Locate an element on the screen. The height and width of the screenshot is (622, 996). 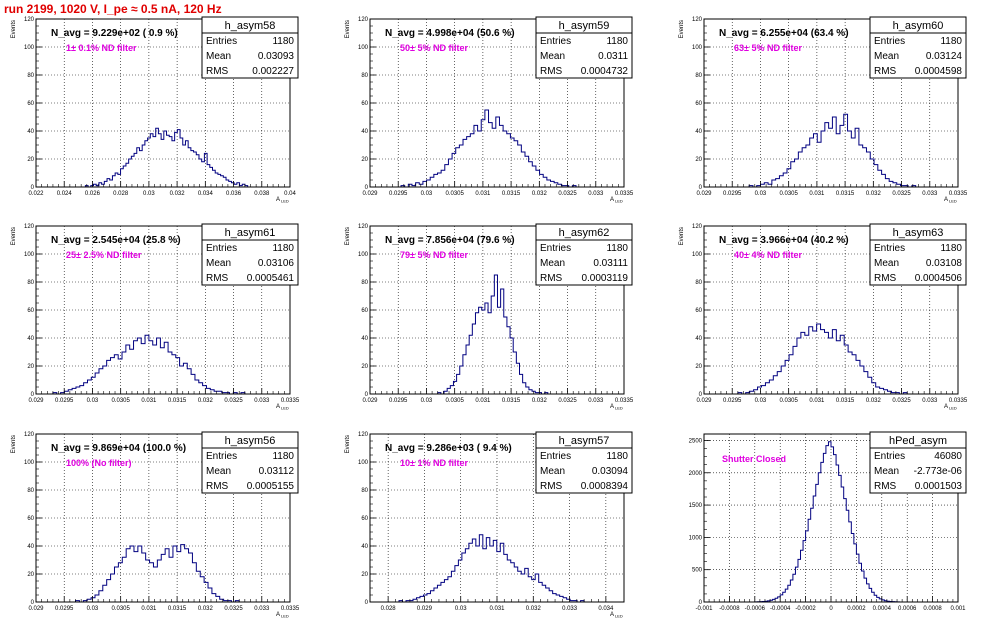
x-tick-label: 0.04 is located at coordinates (290, 194).